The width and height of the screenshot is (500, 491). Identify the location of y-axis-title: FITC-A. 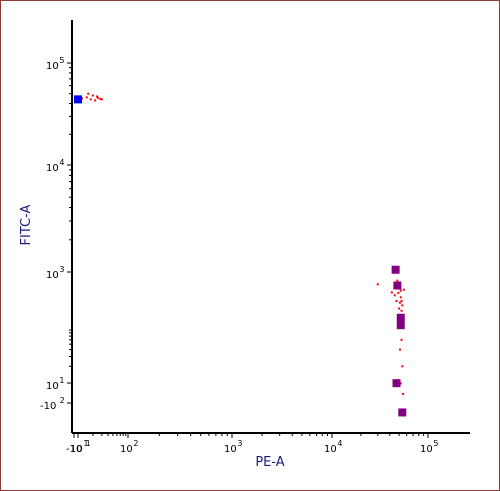
(26, 224).